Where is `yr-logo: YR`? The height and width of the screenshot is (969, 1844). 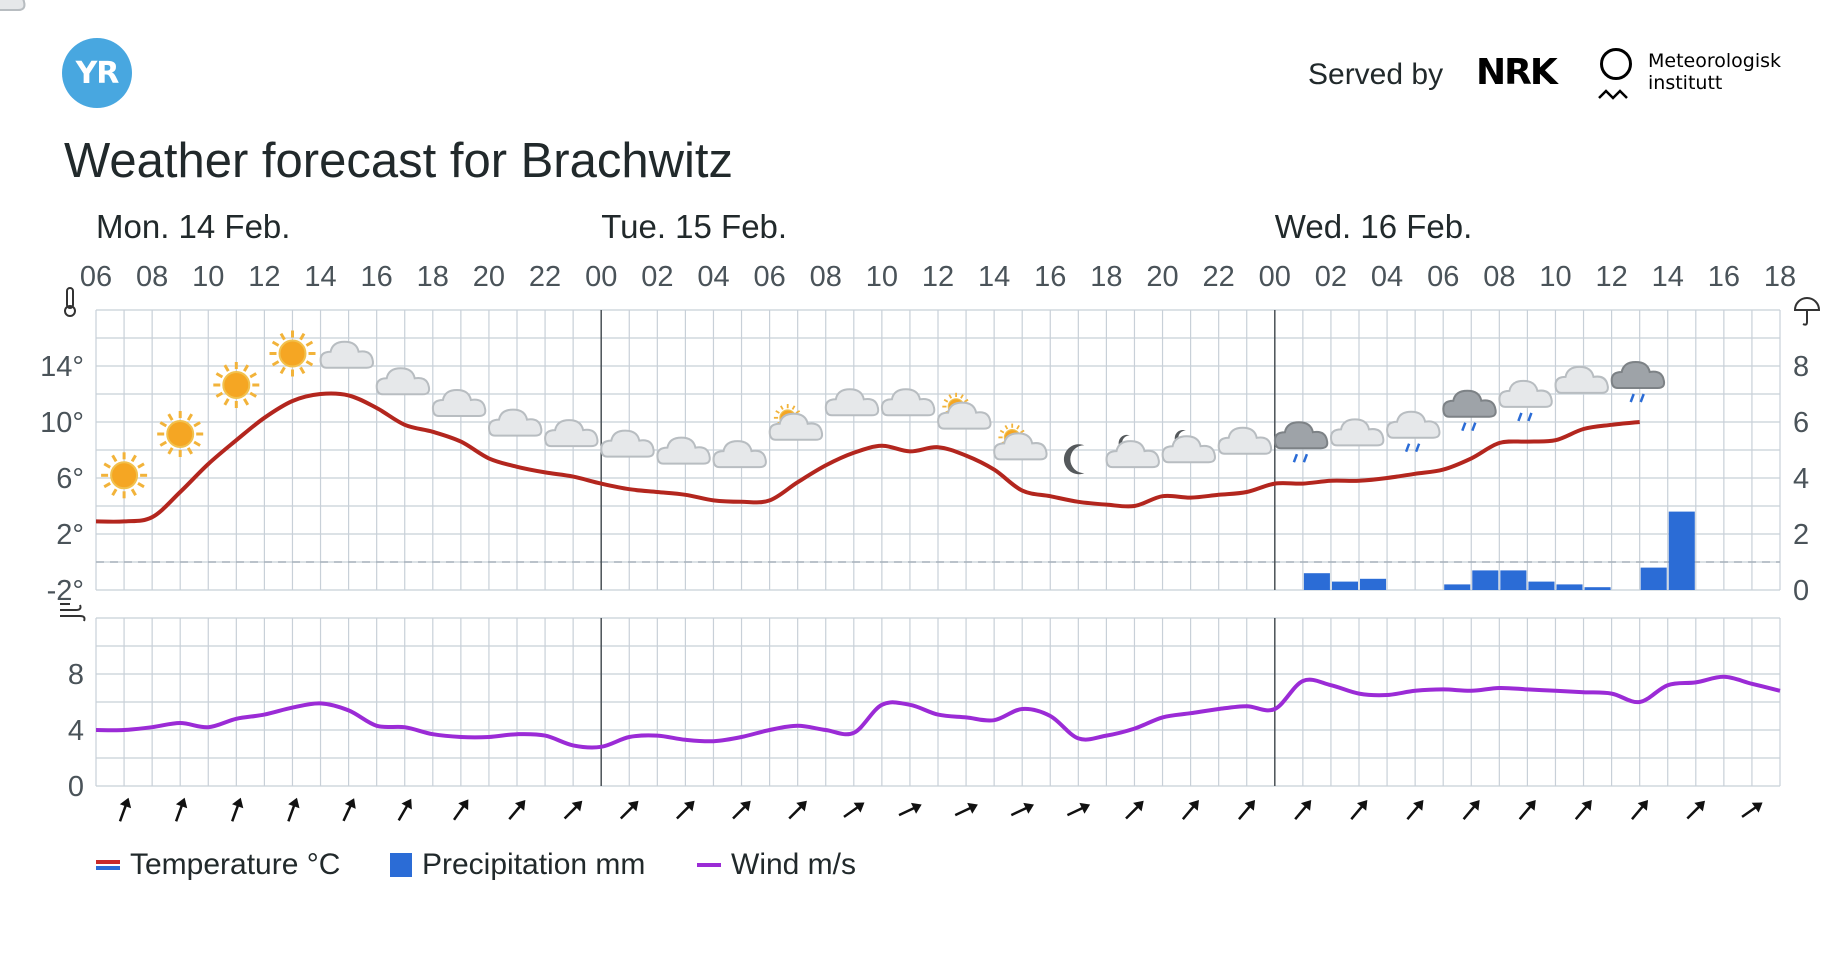 yr-logo: YR is located at coordinates (97, 73).